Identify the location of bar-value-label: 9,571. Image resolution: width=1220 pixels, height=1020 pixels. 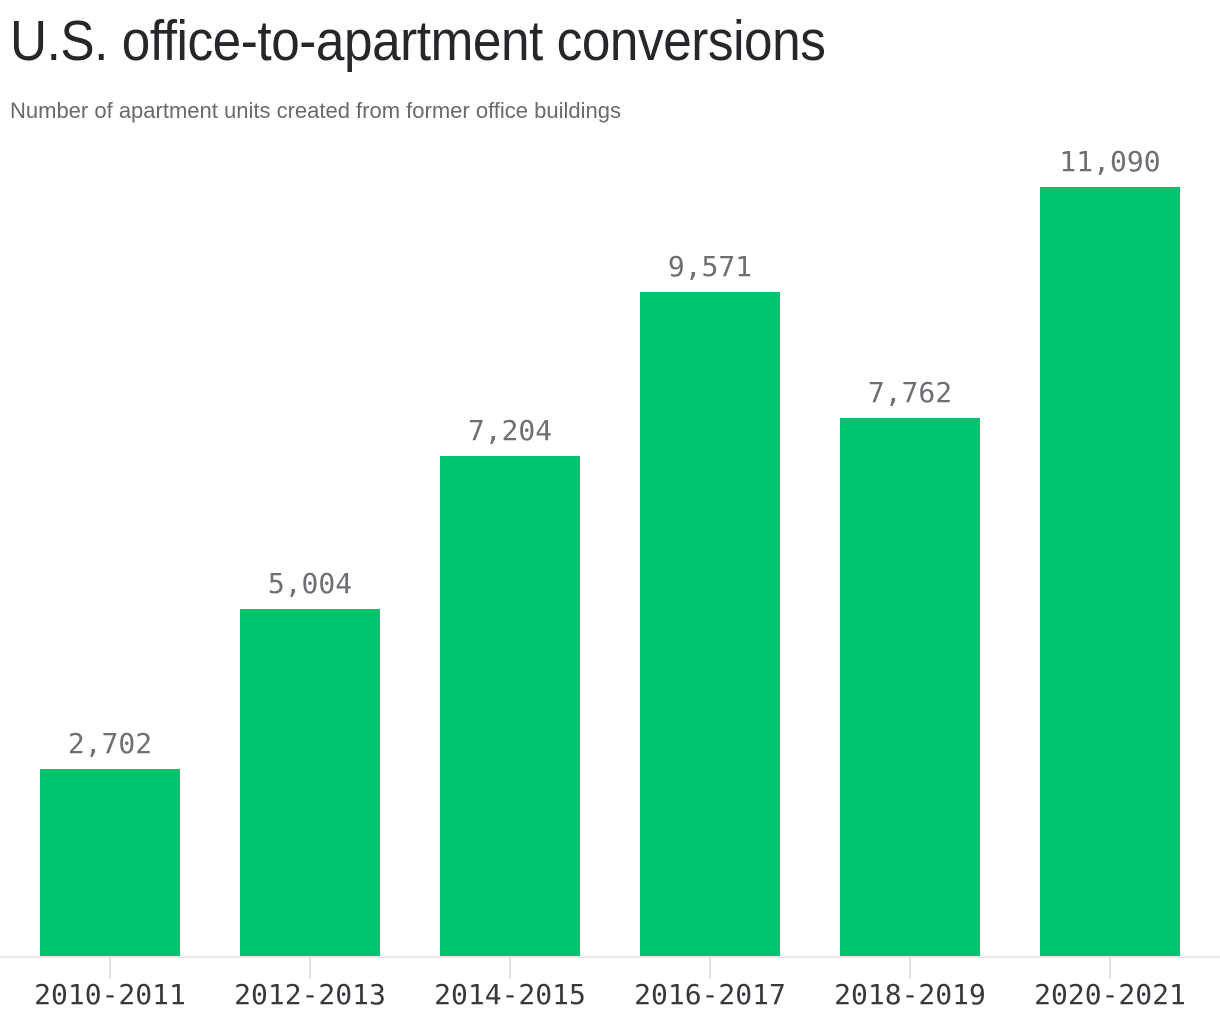
(710, 266).